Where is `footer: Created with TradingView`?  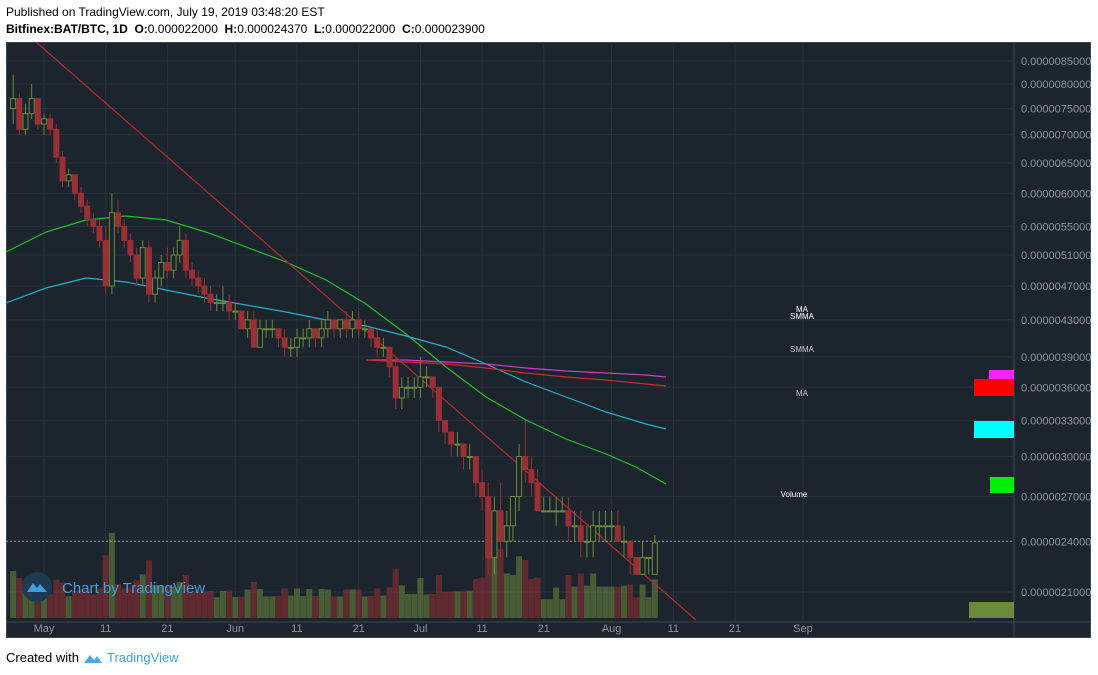 footer: Created with TradingView is located at coordinates (92, 657).